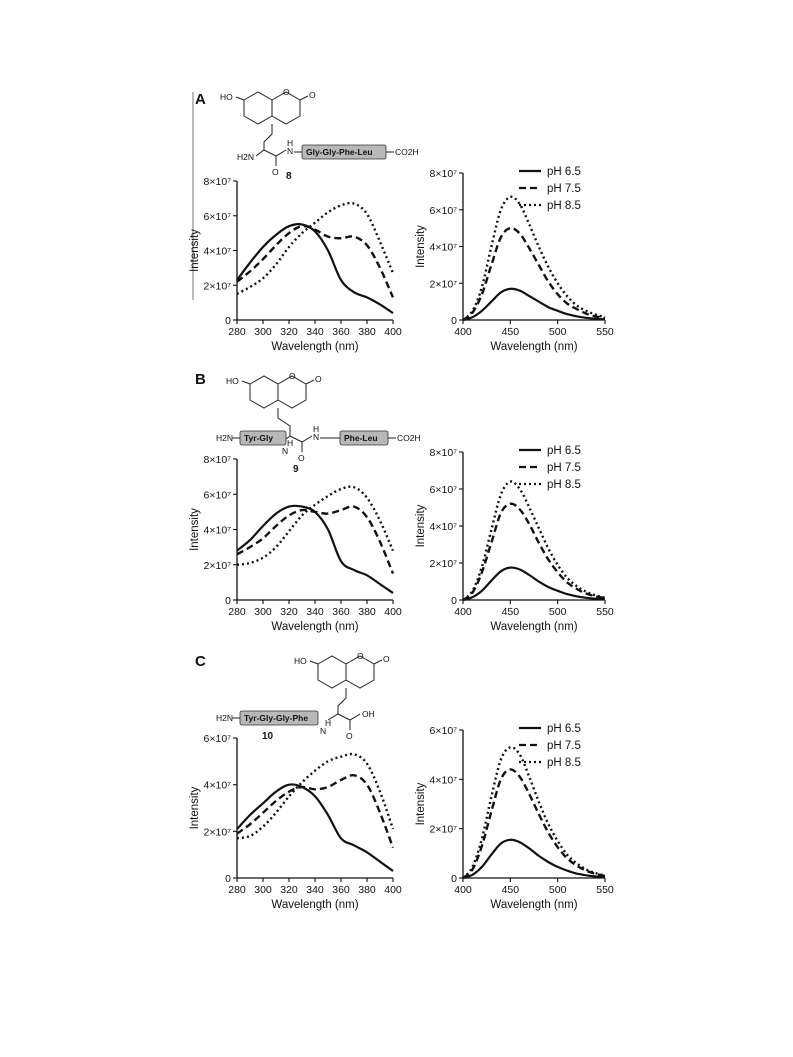 This screenshot has height=1057, width=793. What do you see at coordinates (339, 152) in the screenshot?
I see `peptide-label: Gly-Gly-Phe-Leu` at bounding box center [339, 152].